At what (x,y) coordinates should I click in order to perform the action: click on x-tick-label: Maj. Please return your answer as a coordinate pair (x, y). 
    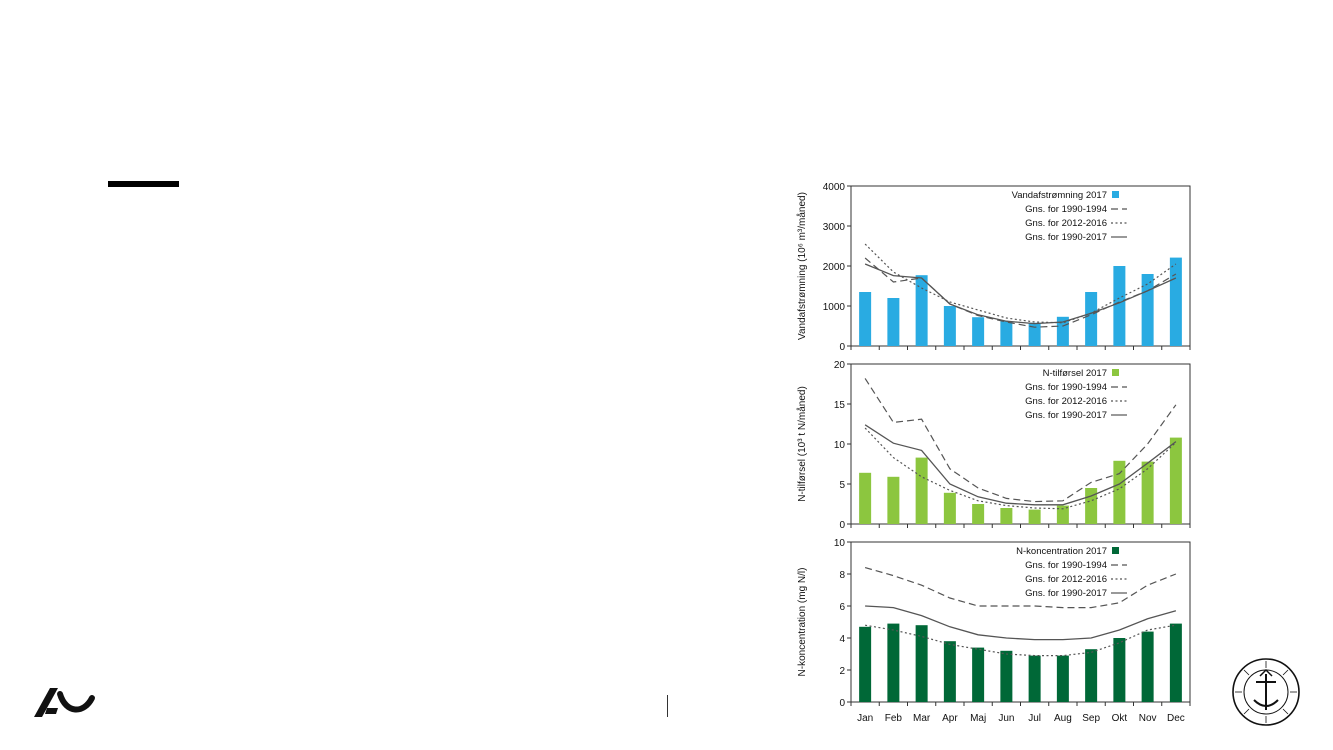
    Looking at the image, I should click on (978, 718).